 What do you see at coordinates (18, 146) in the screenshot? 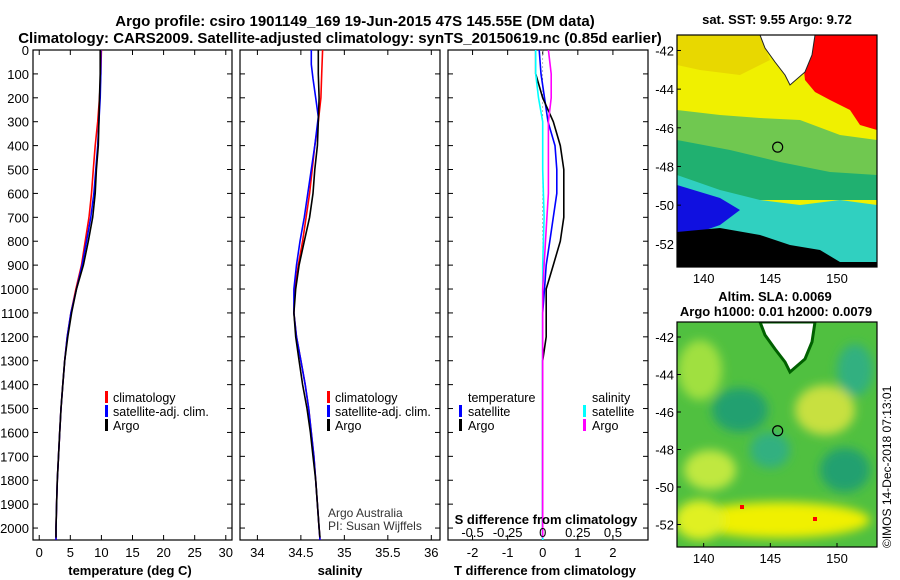
I see `depth-tick-label: 400` at bounding box center [18, 146].